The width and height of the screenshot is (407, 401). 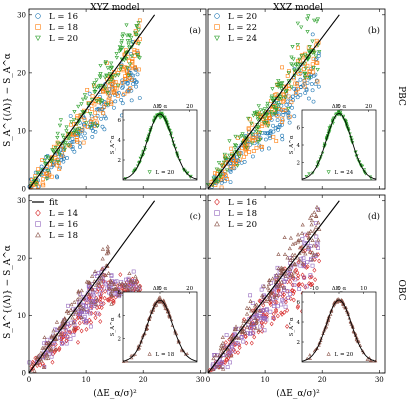 What do you see at coordinates (374, 30) in the screenshot?
I see `panel-label: (b)` at bounding box center [374, 30].